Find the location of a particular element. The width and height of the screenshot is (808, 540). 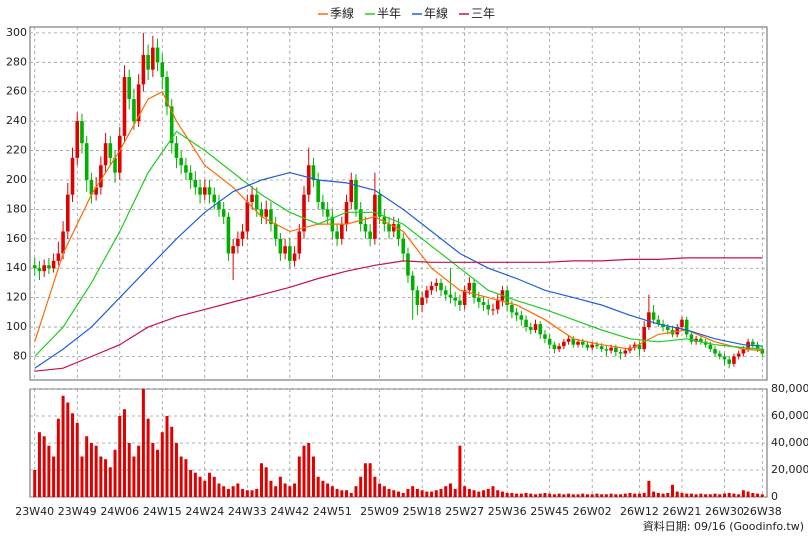

x-tick-label: 24W42 is located at coordinates (289, 511).